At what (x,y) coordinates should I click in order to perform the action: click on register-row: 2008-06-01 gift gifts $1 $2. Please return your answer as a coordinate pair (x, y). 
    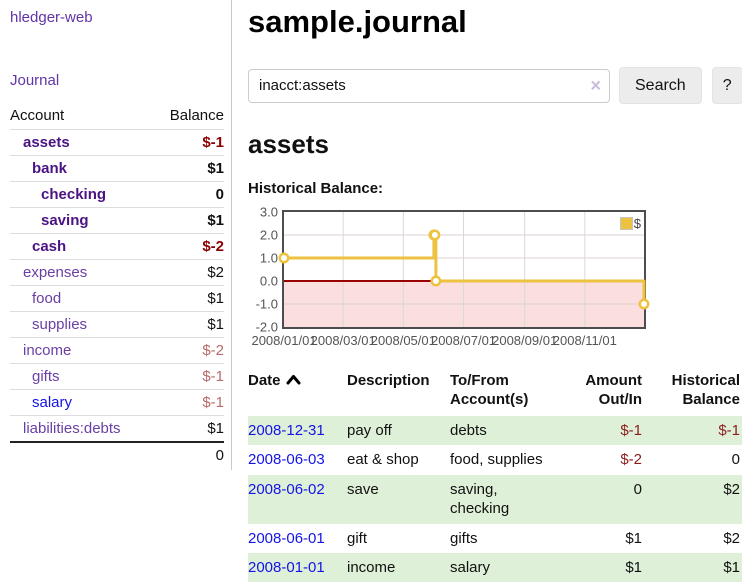
    Looking at the image, I should click on (495, 539).